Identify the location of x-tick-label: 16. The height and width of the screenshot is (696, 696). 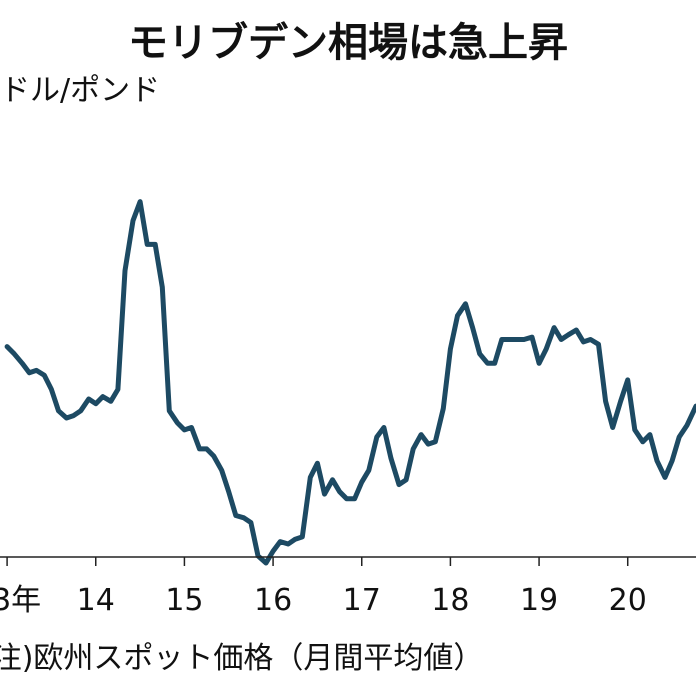
(273, 600).